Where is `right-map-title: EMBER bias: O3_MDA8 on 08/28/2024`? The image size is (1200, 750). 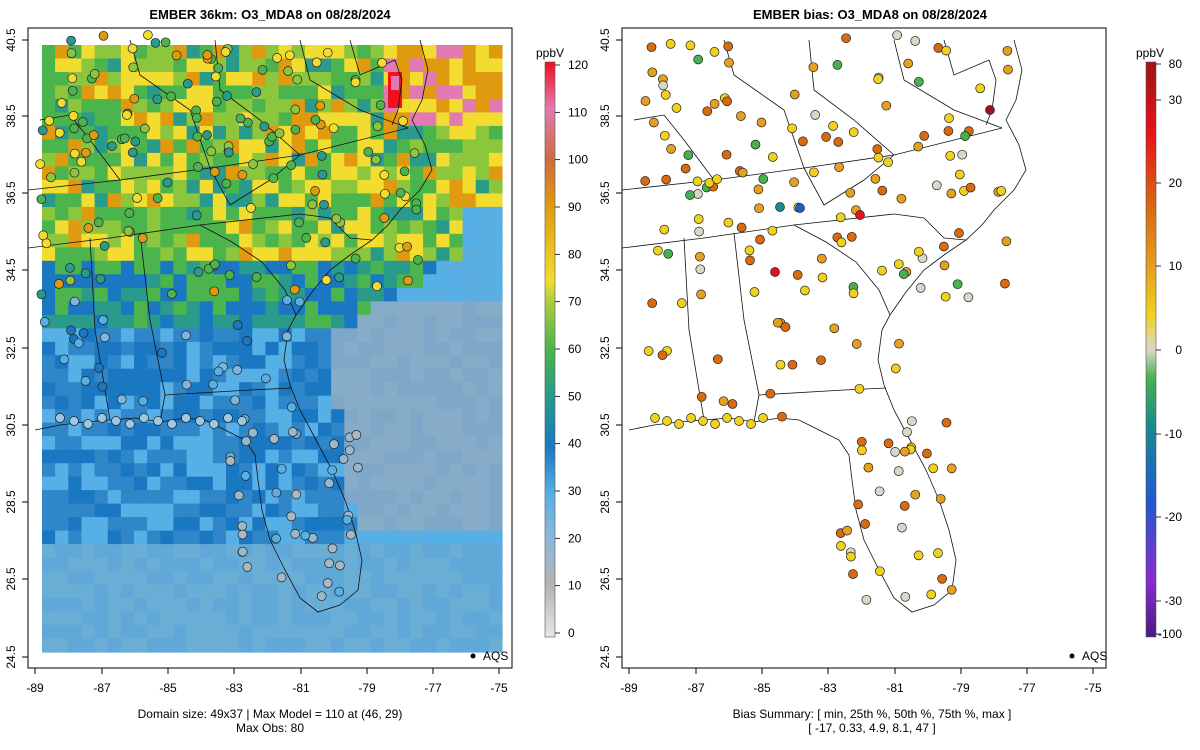
right-map-title: EMBER bias: O3_MDA8 on 08/28/2024 is located at coordinates (870, 14).